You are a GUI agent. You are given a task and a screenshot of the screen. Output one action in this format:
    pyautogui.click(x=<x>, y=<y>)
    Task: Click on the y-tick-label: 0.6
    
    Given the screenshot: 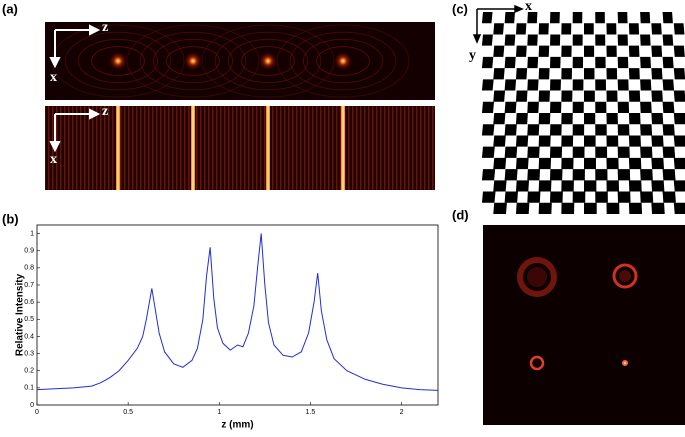 What is the action you would take?
    pyautogui.click(x=29, y=302)
    